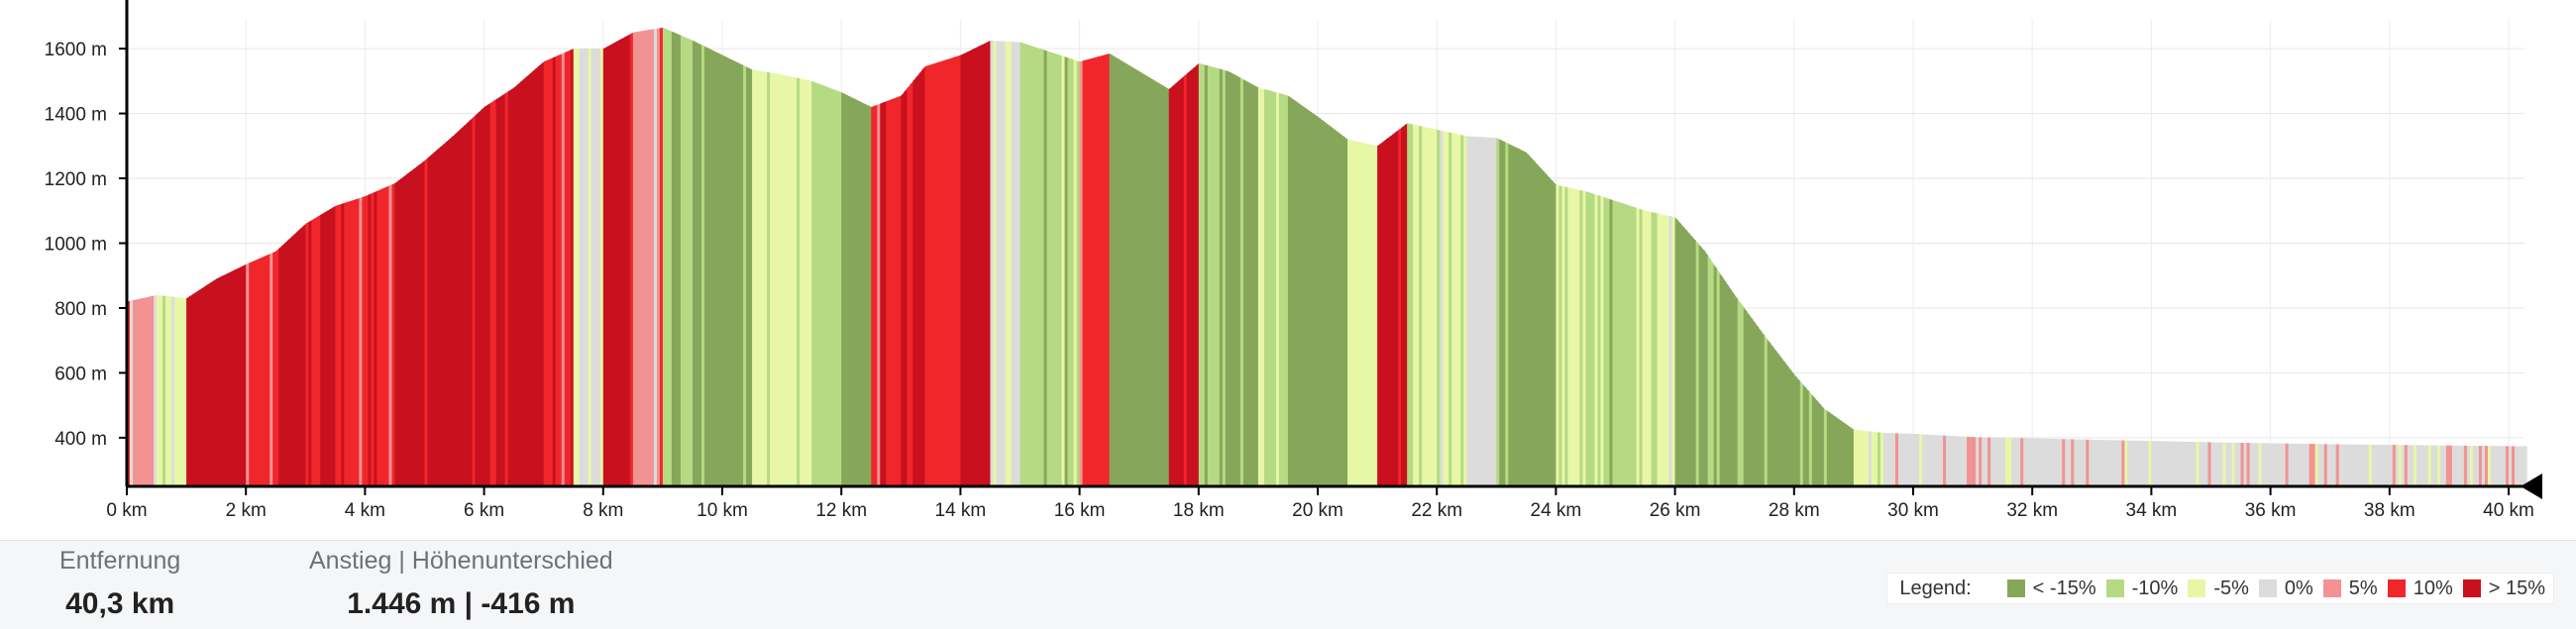 Image resolution: width=2576 pixels, height=629 pixels. What do you see at coordinates (120, 603) in the screenshot?
I see `distance-value: 40,3 km` at bounding box center [120, 603].